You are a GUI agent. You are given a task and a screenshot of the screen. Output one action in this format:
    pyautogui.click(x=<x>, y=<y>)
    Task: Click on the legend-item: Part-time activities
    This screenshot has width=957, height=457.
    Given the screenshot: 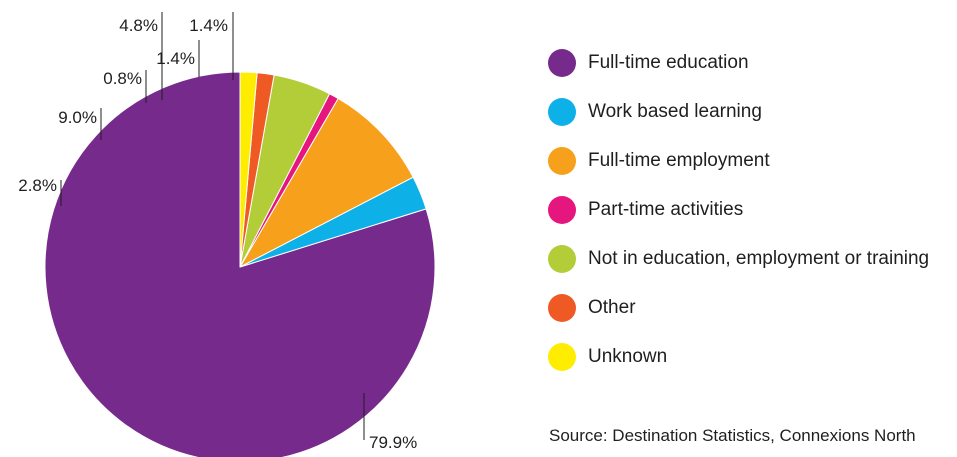 What is the action you would take?
    pyautogui.click(x=738, y=209)
    